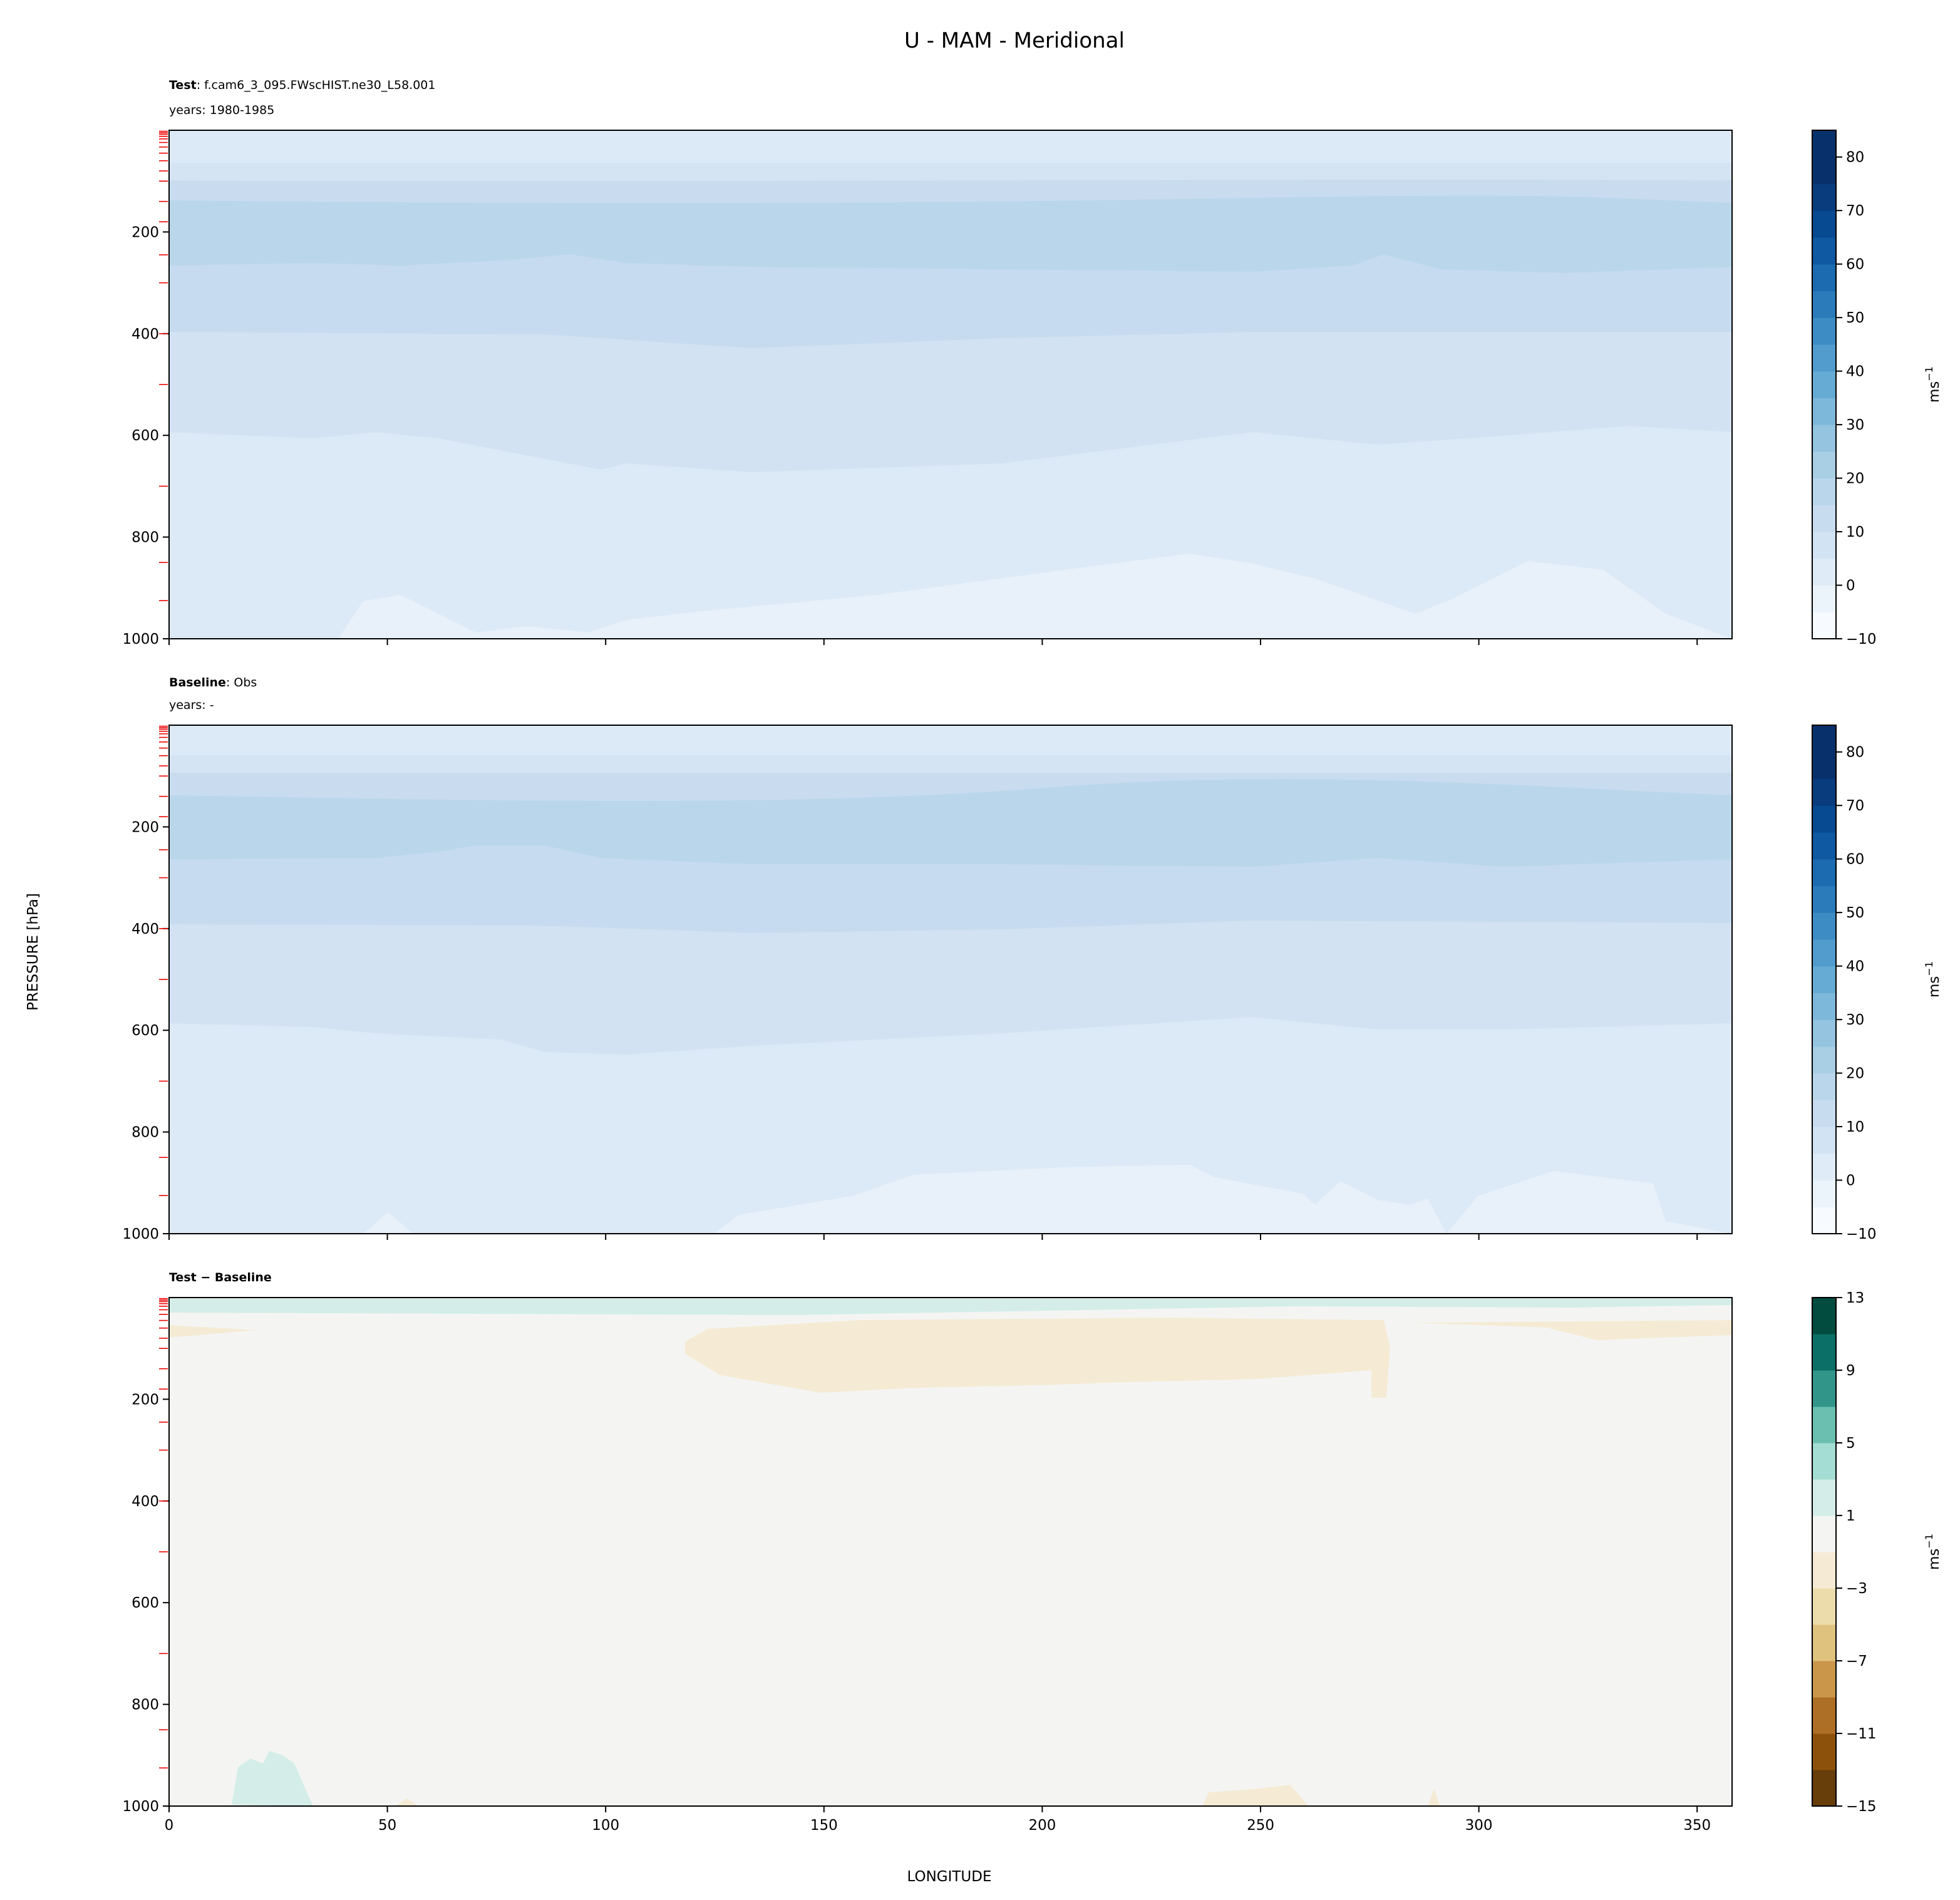 The height and width of the screenshot is (1900, 1960). I want to click on x-tick-label: 50, so click(387, 1826).